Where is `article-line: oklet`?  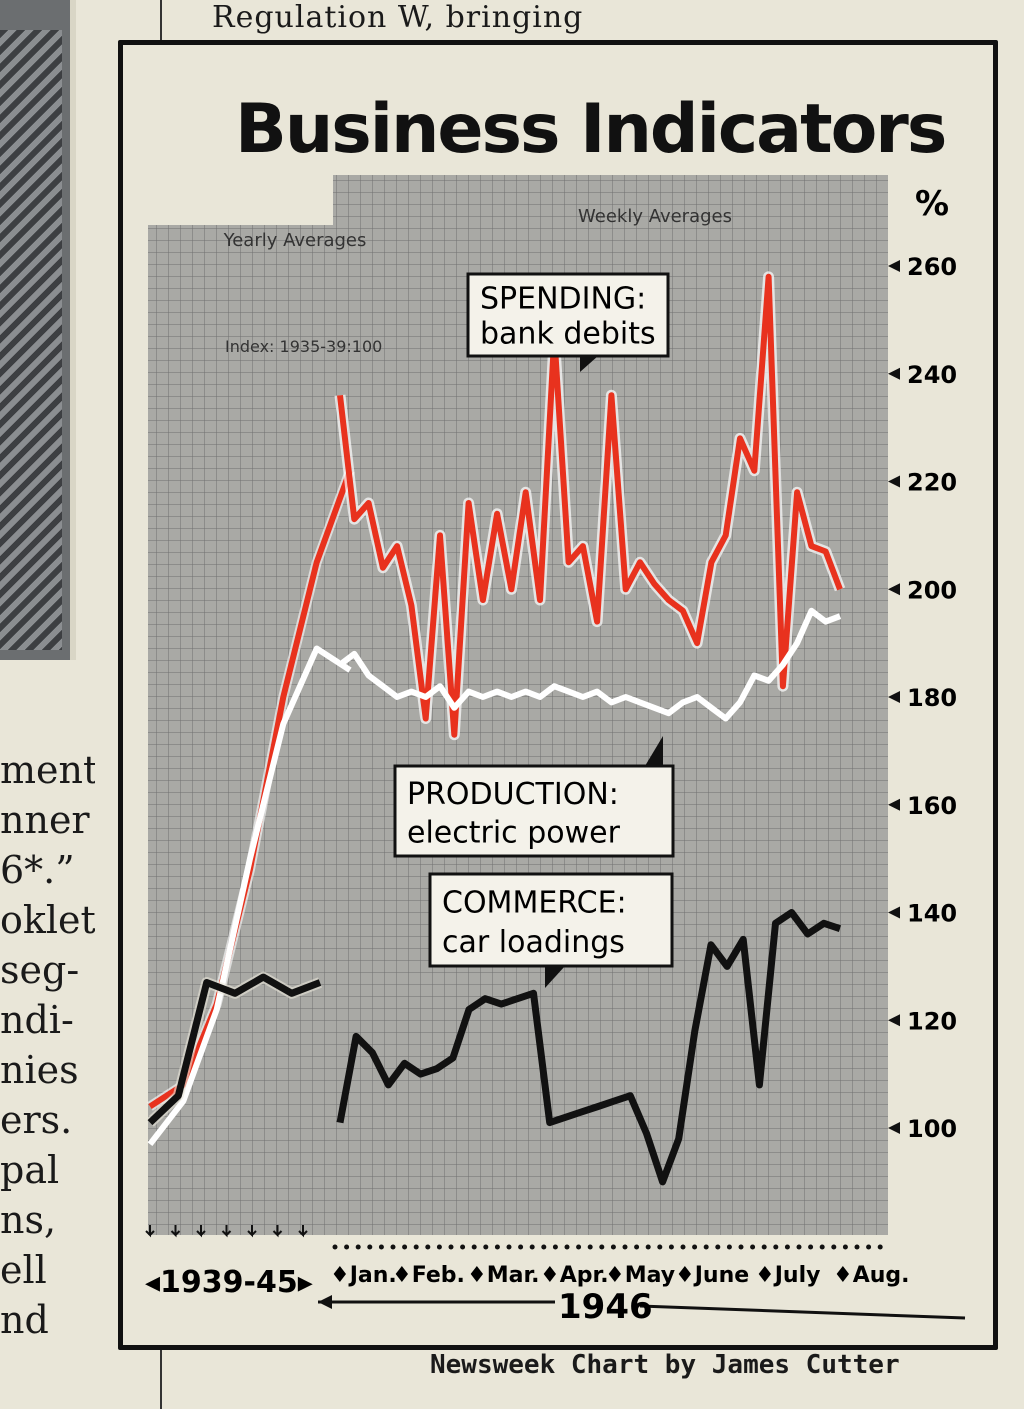 article-line: oklet is located at coordinates (47, 920).